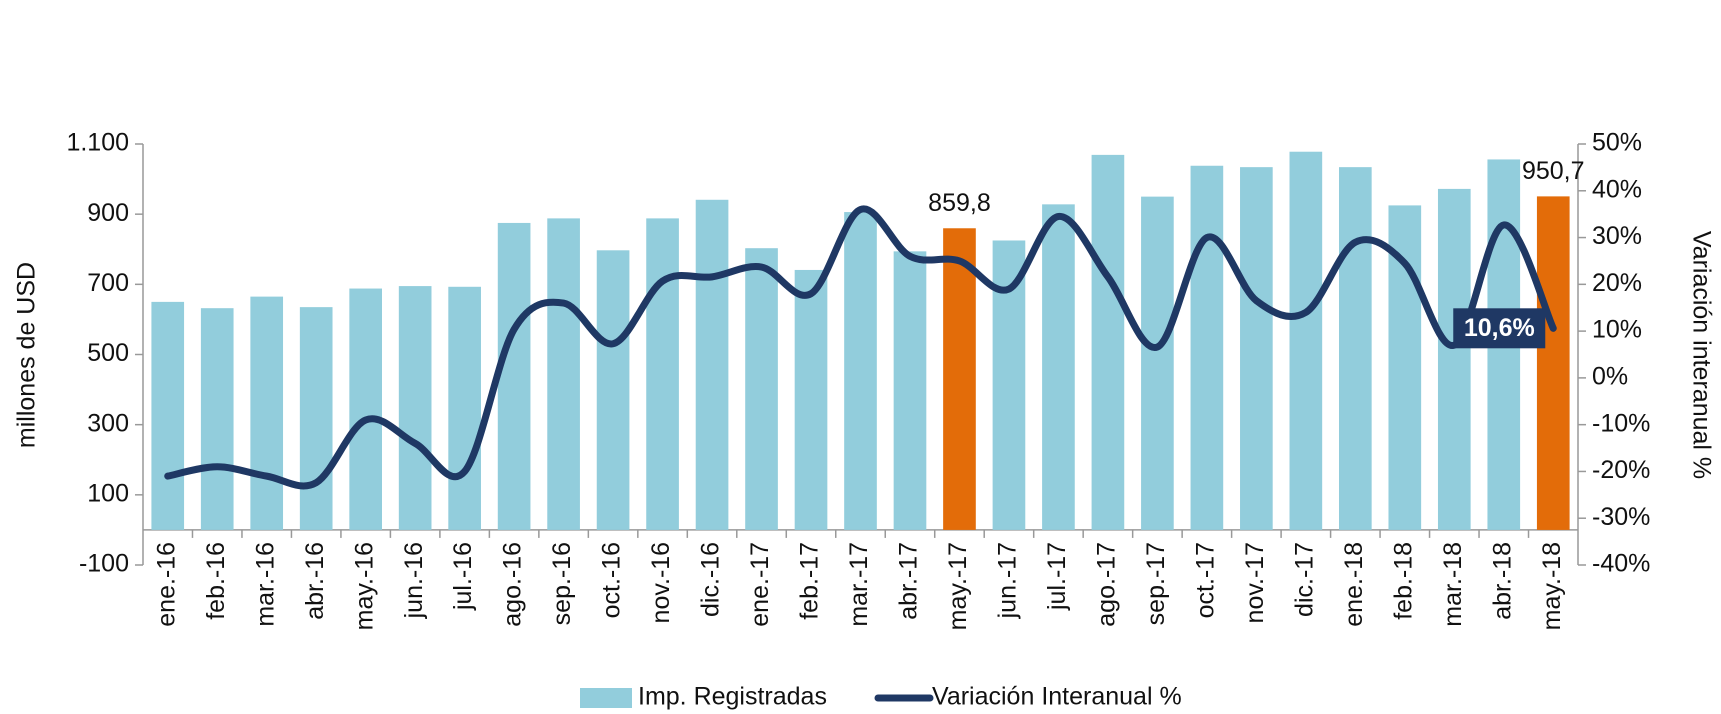  Describe the element at coordinates (27, 355) in the screenshot. I see `y-axis-label: millones de USD` at that location.